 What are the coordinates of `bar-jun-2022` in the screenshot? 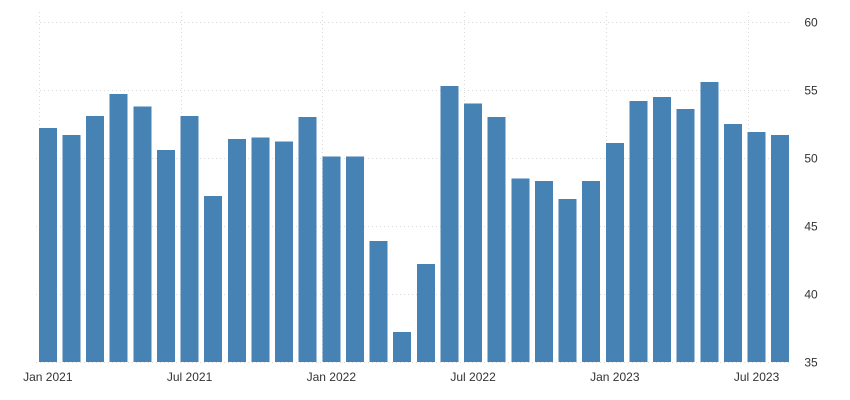 It's located at (449, 224).